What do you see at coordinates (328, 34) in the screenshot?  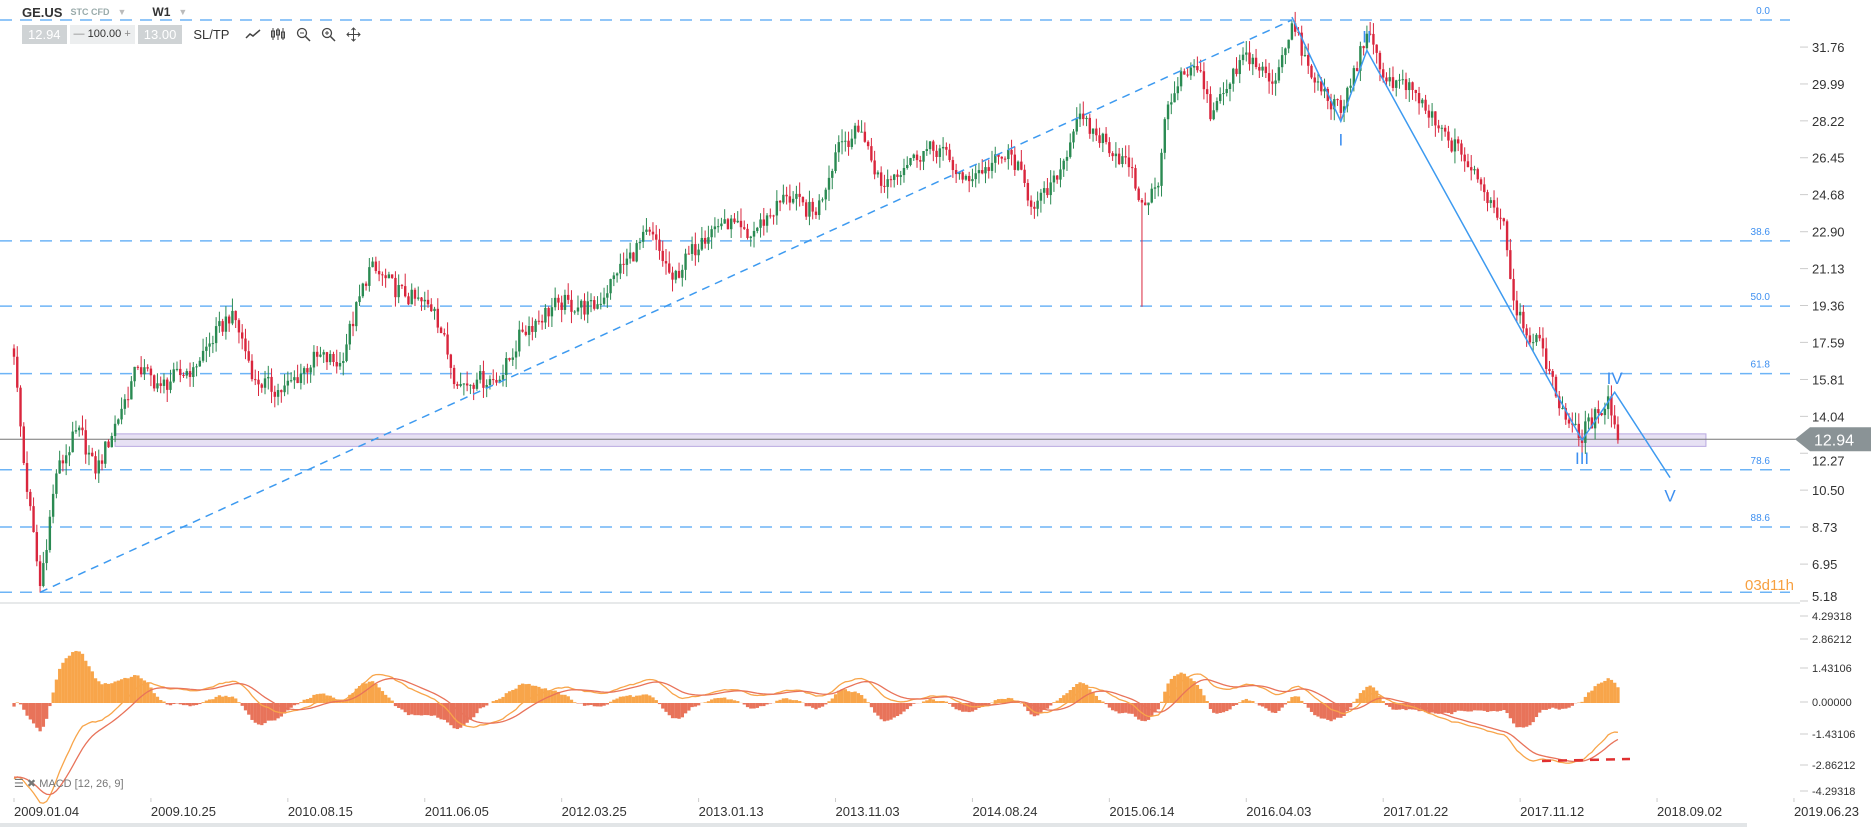 I see `zoom-in-icon` at bounding box center [328, 34].